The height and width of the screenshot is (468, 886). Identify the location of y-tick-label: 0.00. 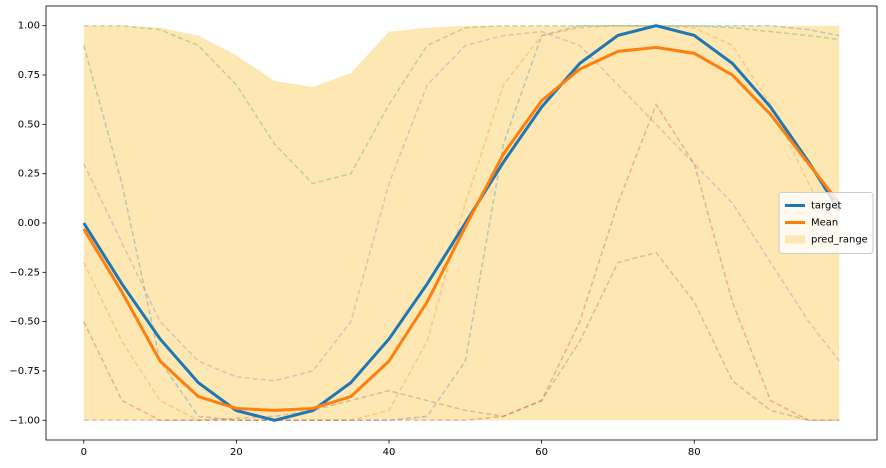
(29, 223).